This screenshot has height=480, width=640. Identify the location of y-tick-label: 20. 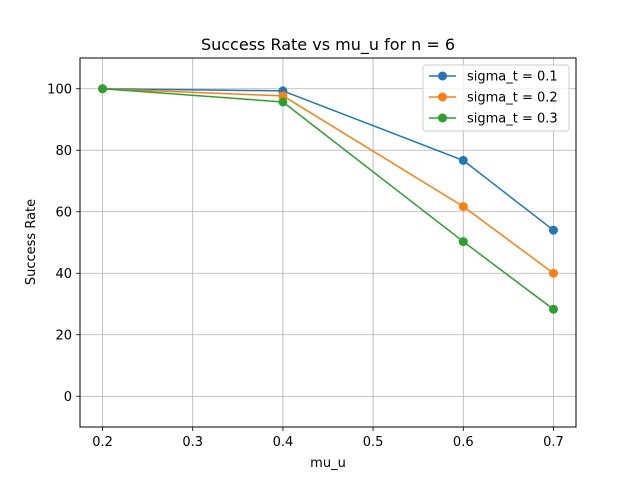
(63, 335).